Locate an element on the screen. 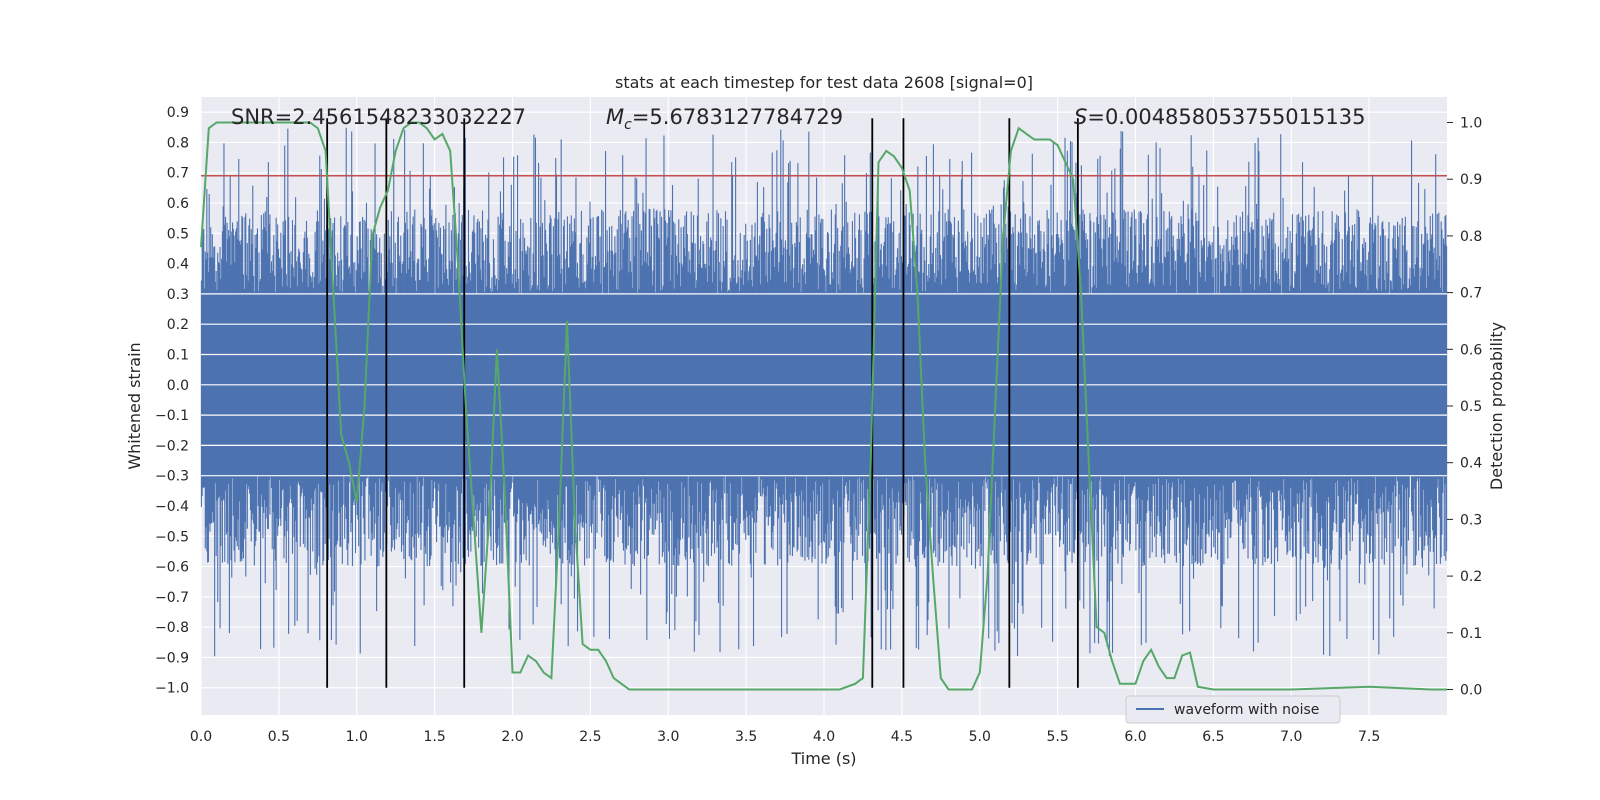 This screenshot has width=1600, height=800. y-tick-label: −1.0 is located at coordinates (172, 689).